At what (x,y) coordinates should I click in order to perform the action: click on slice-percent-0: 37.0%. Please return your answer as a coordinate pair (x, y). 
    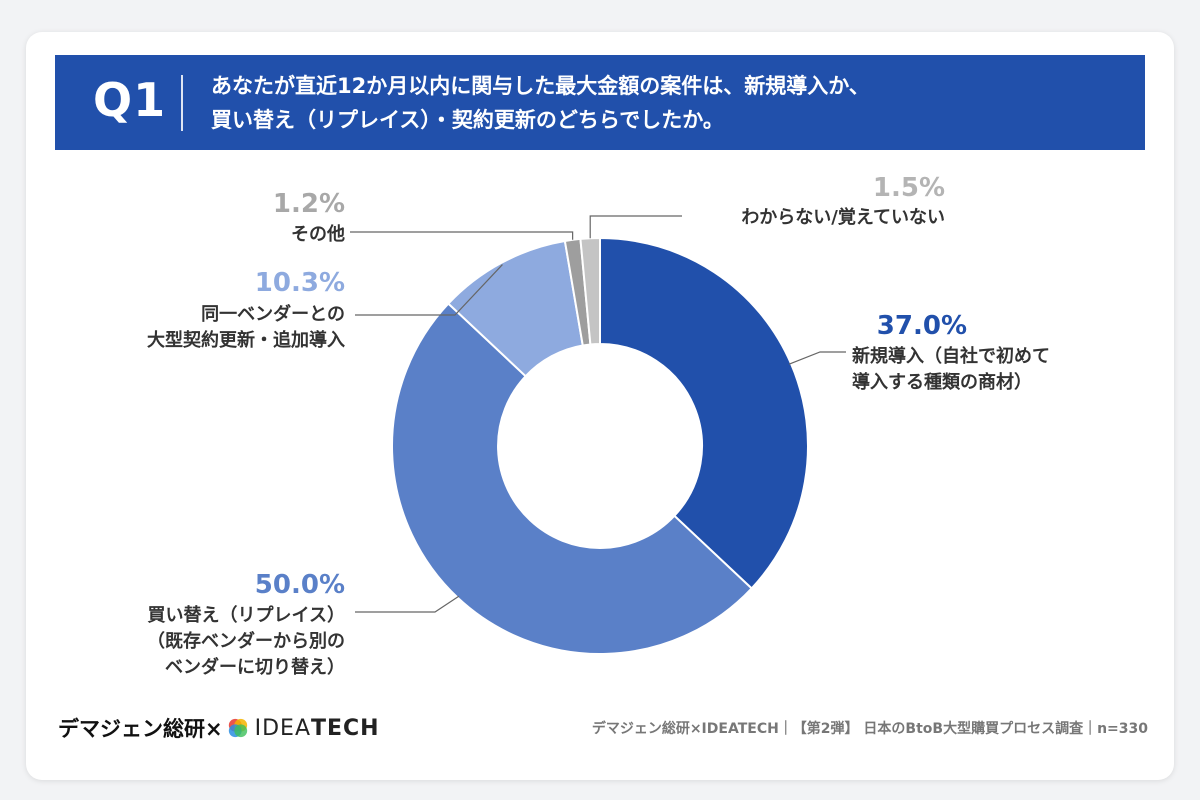
    Looking at the image, I should click on (922, 326).